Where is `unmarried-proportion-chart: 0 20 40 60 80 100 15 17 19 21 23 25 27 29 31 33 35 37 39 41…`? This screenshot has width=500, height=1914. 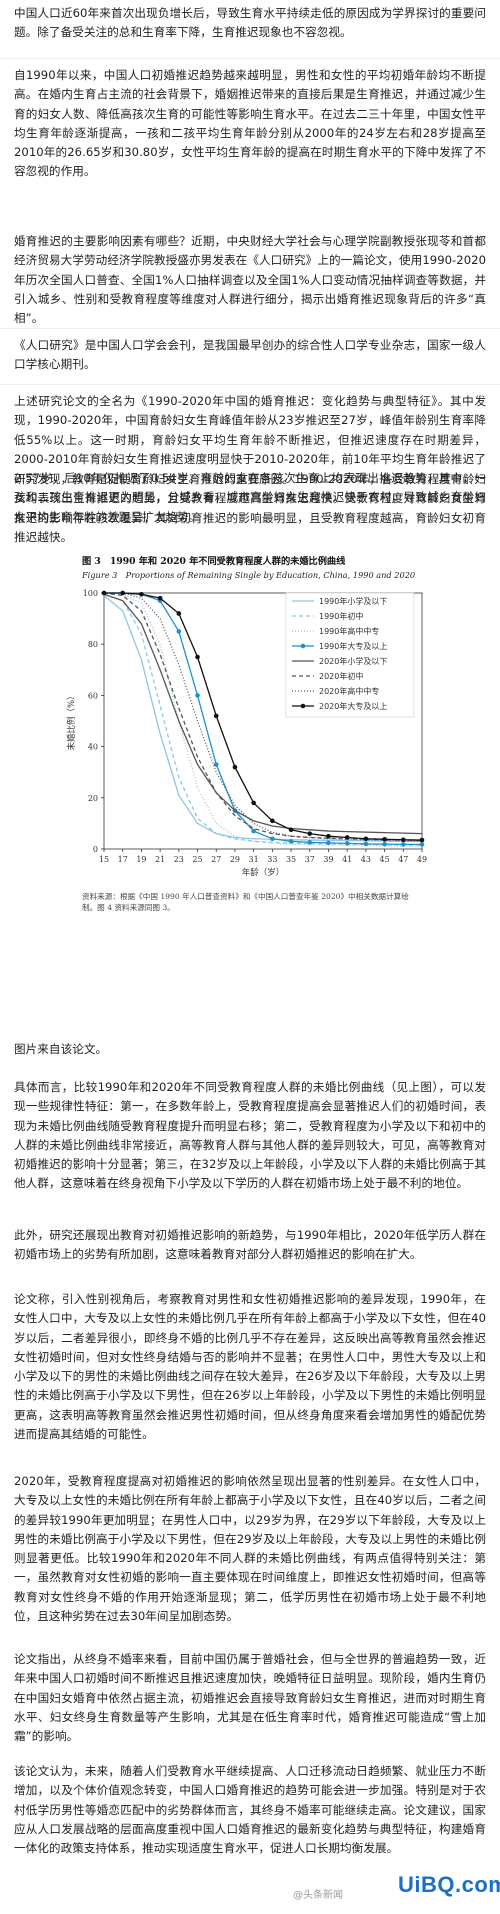 unmarried-proportion-chart: 0 20 40 60 80 100 15 17 19 21 23 25 27 29 31 33 35 37 39 41… is located at coordinates (246, 733).